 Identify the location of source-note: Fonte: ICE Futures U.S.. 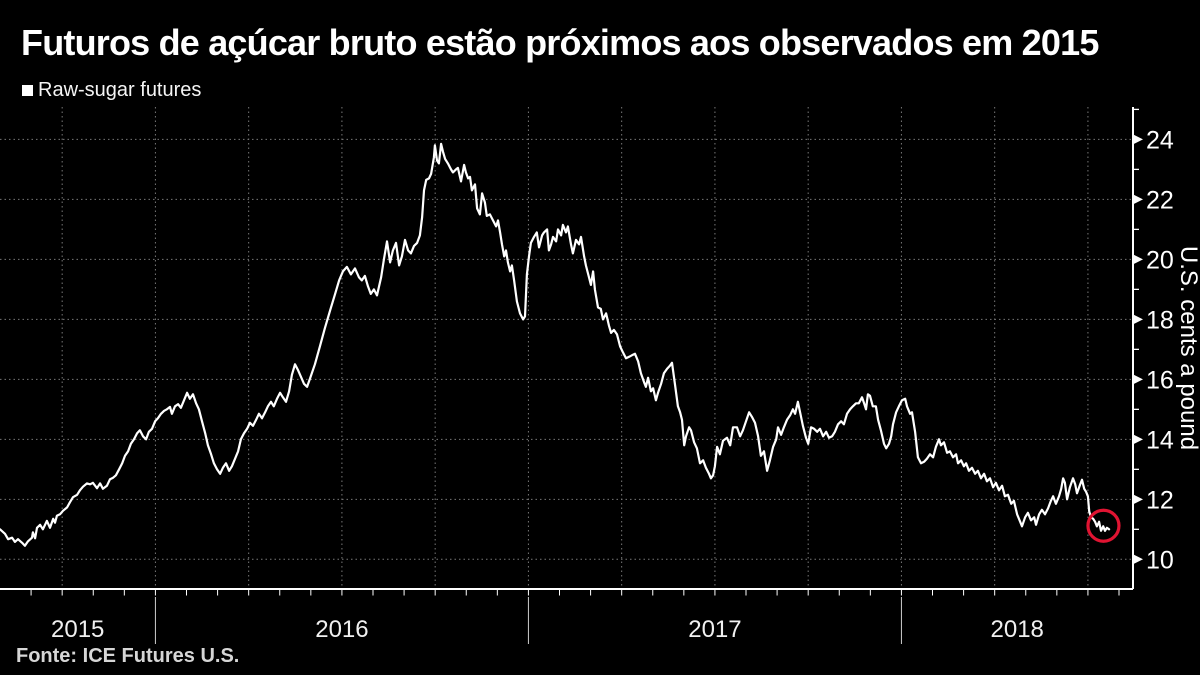
(128, 656).